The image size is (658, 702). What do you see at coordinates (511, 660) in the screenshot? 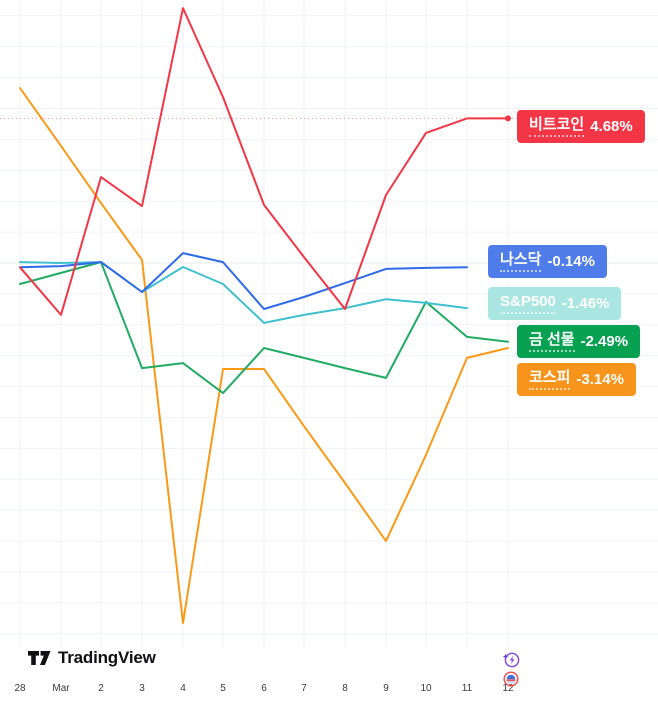
I see `lightning-boost-icon` at bounding box center [511, 660].